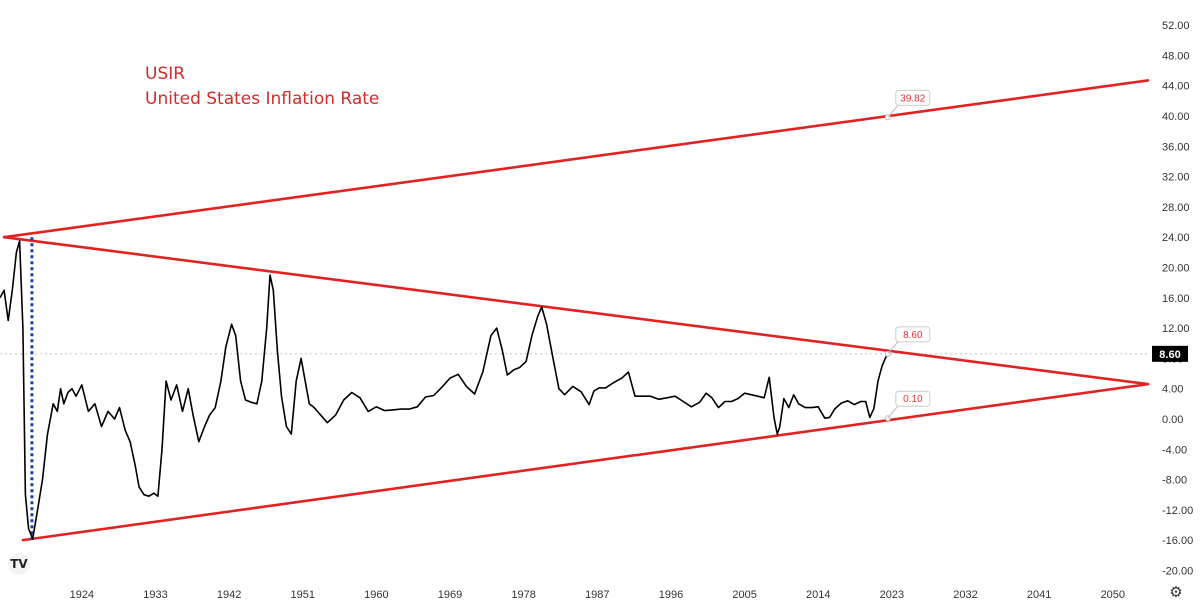 Image resolution: width=1200 pixels, height=608 pixels. What do you see at coordinates (1176, 117) in the screenshot?
I see `y-tick-label: 40.00` at bounding box center [1176, 117].